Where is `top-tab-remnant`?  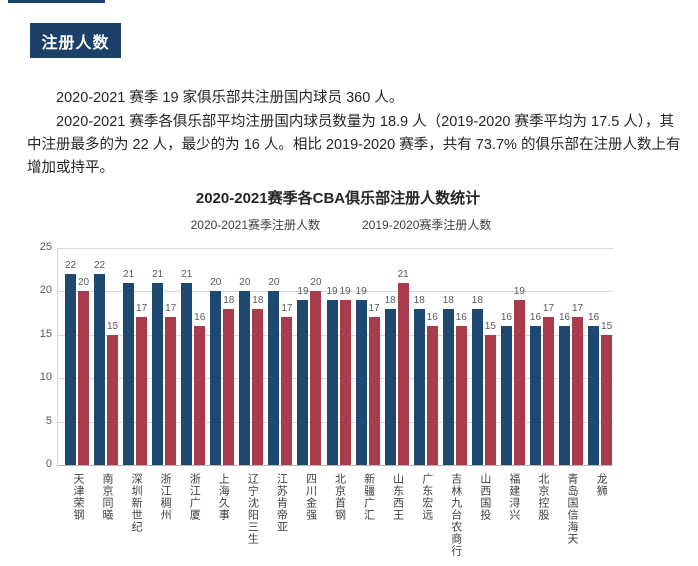
top-tab-remnant is located at coordinates (56, 1).